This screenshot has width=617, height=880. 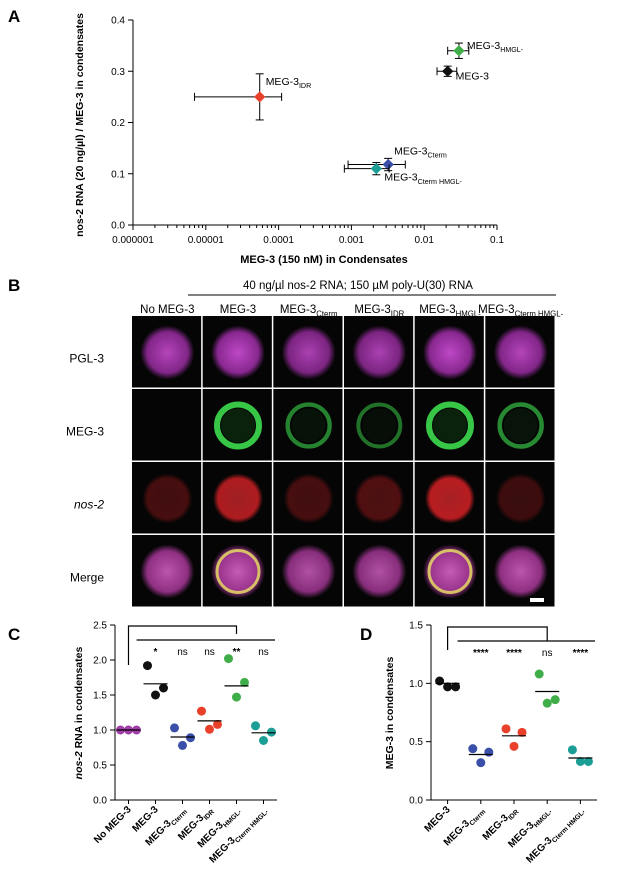 What do you see at coordinates (569, 827) in the screenshot?
I see `panel-d-x-tick-label-sub: Cterm HMGL-` at bounding box center [569, 827].